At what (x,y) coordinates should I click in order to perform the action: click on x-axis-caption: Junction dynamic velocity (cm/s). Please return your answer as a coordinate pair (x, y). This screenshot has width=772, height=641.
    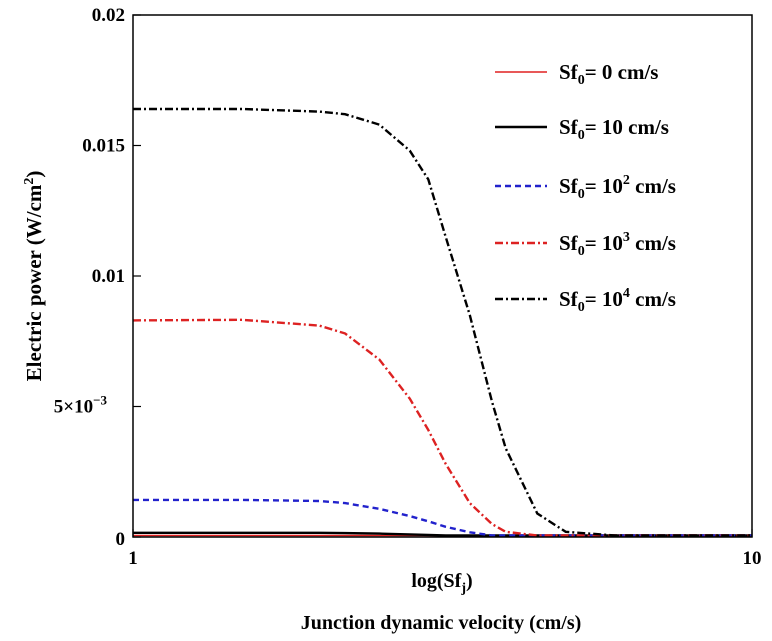
    Looking at the image, I should click on (441, 623).